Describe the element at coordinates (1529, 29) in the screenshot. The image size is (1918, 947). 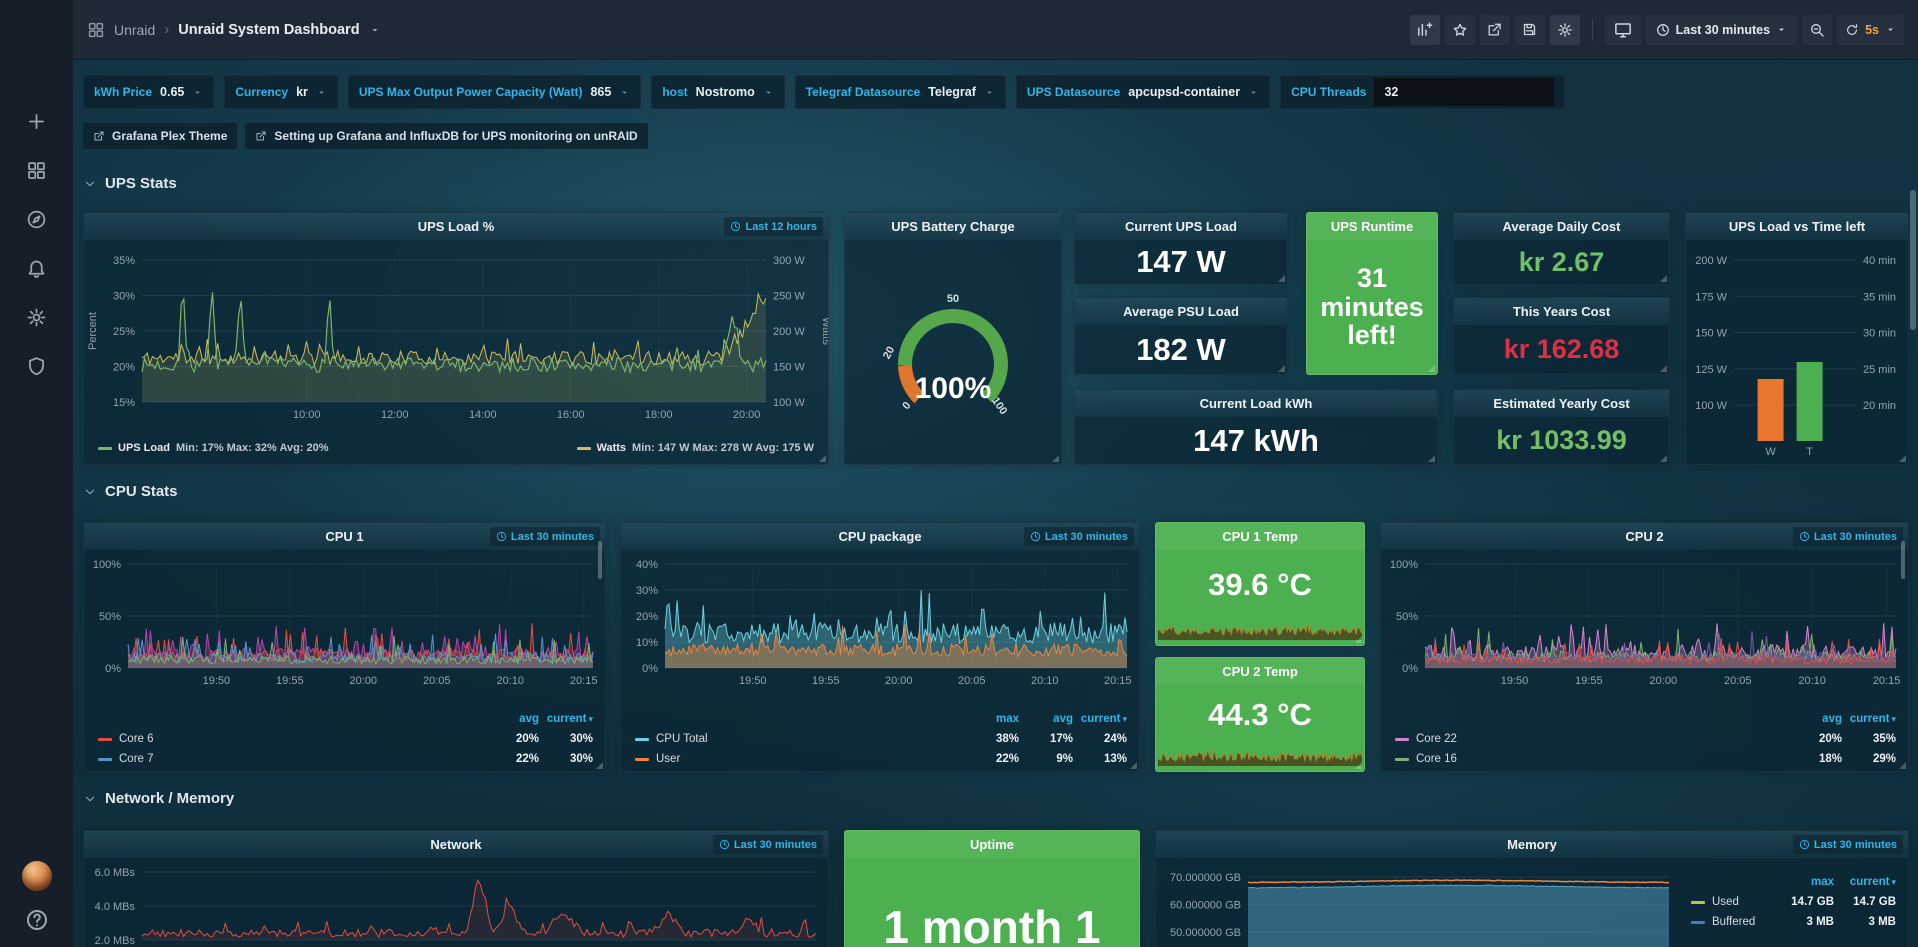
I see `save-dashboard-button` at that location.